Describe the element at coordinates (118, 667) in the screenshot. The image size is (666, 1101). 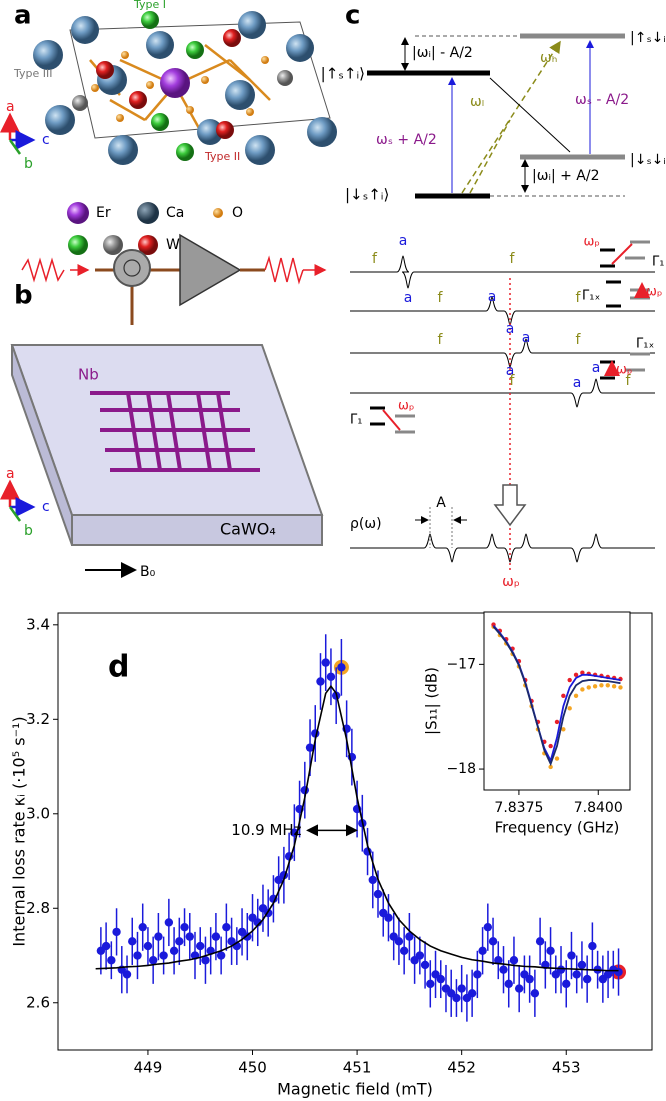
I see `panel-label: d` at that location.